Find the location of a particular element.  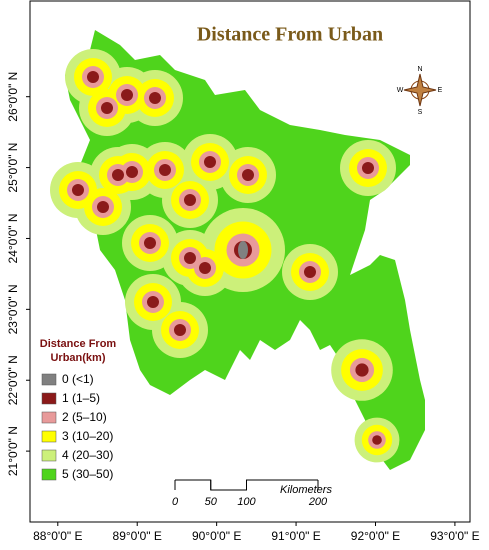

lon-tick-label: 92°0'0" E is located at coordinates (375, 536).